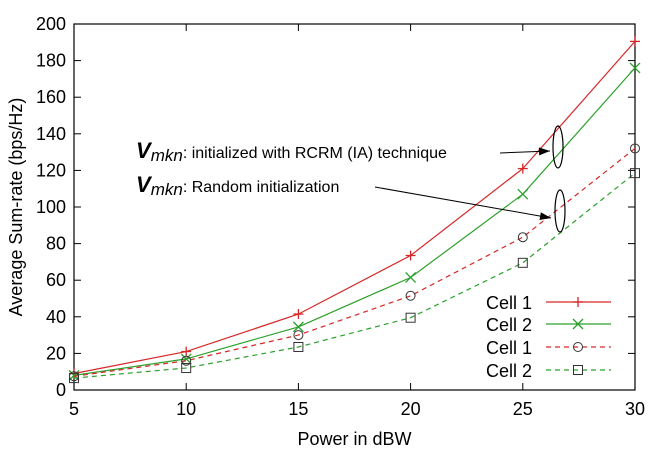 This screenshot has height=453, width=651. I want to click on annotation-random: Vmkn: Random initialization, so click(351, 202).